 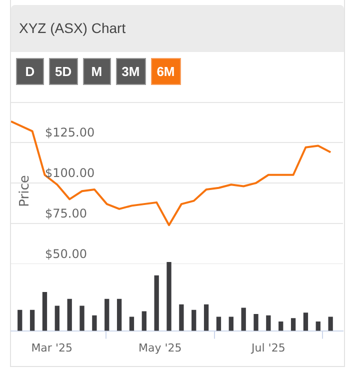 What do you see at coordinates (165, 71) in the screenshot?
I see `text: 6M` at bounding box center [165, 71].